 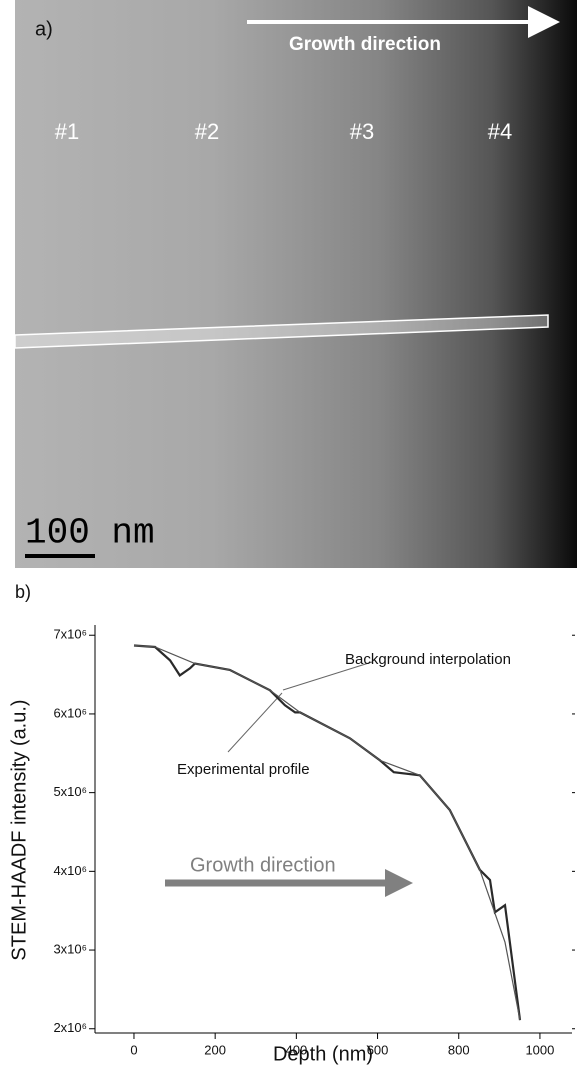 What do you see at coordinates (19, 829) in the screenshot?
I see `y-axis-title: STEM-HAADF intensity (a.u.)` at bounding box center [19, 829].